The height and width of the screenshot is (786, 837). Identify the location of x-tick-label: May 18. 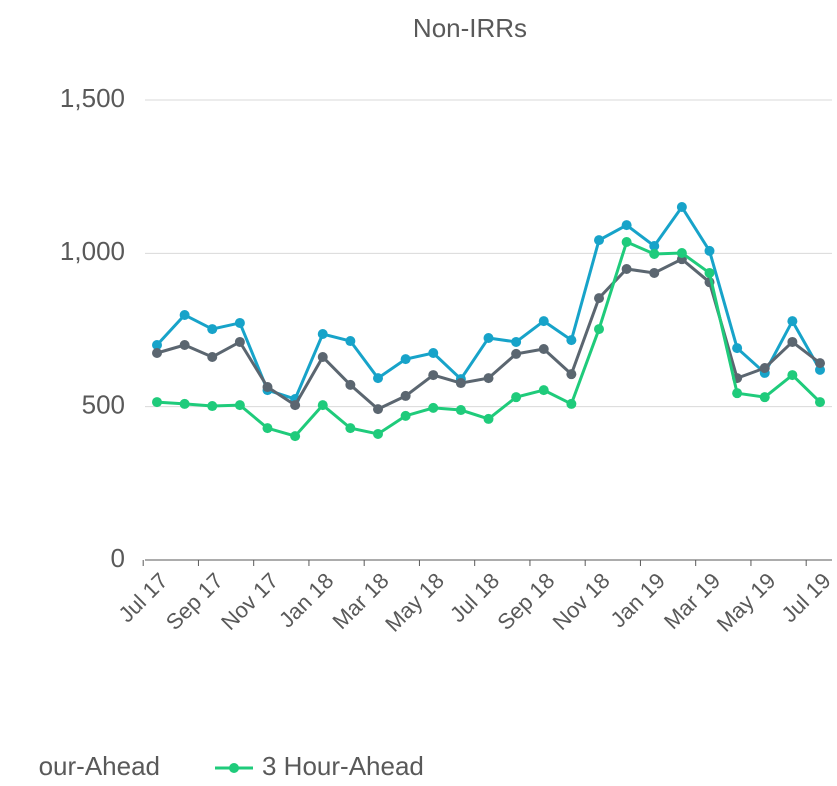
(414, 602).